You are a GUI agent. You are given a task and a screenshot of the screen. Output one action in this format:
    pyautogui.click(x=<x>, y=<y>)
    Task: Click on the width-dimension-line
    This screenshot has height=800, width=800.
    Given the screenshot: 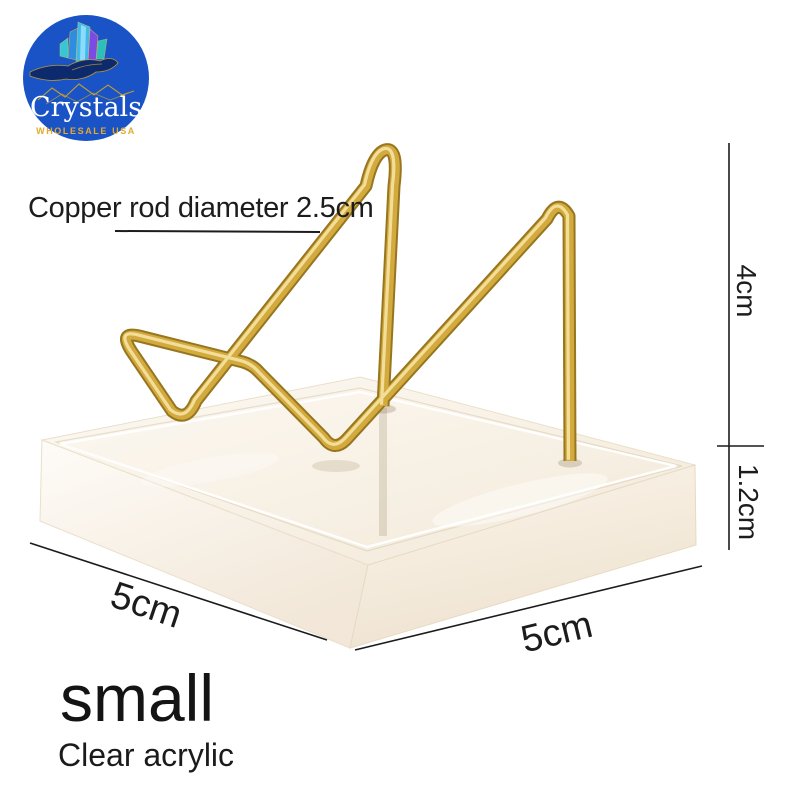 What is the action you would take?
    pyautogui.click(x=528, y=608)
    